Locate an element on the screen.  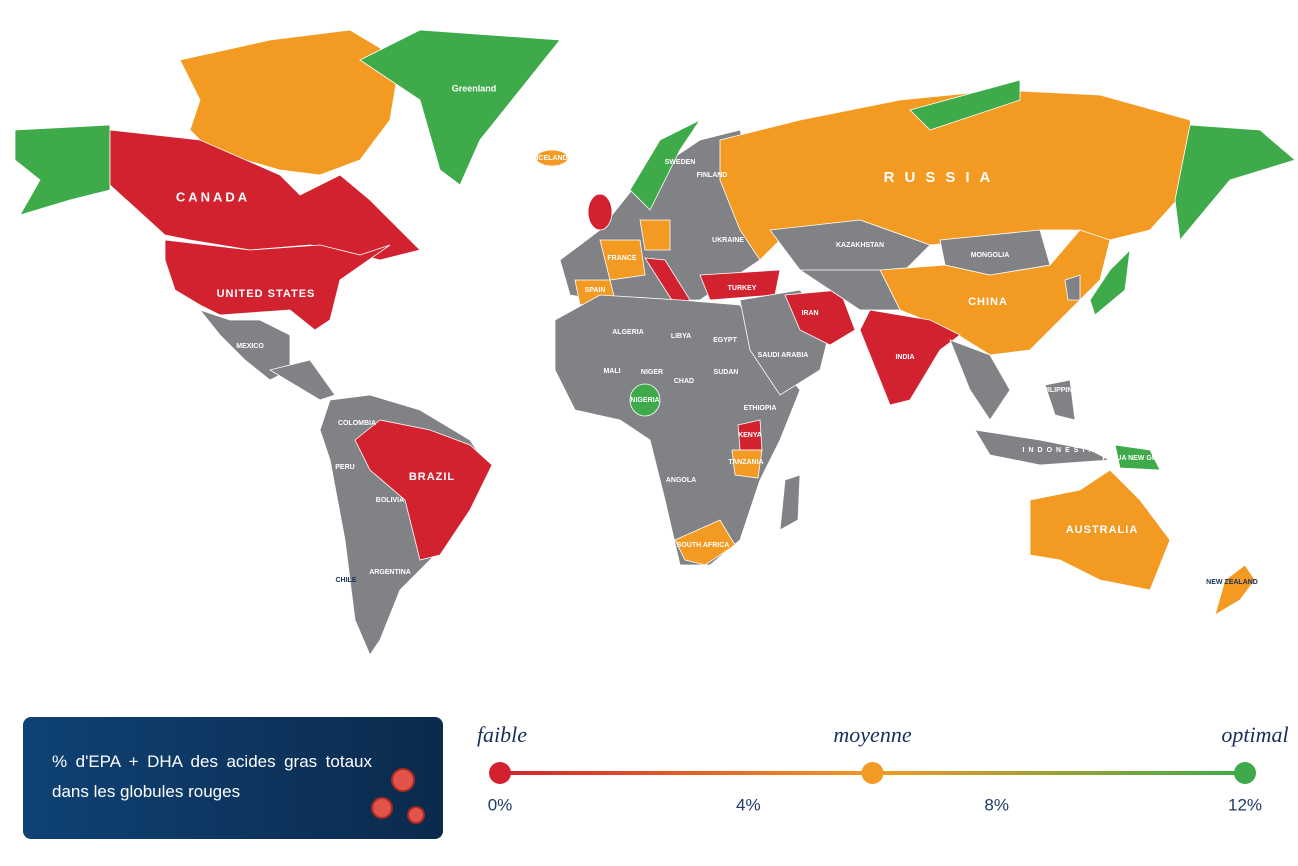
country-label: BOLIVIA is located at coordinates (390, 500).